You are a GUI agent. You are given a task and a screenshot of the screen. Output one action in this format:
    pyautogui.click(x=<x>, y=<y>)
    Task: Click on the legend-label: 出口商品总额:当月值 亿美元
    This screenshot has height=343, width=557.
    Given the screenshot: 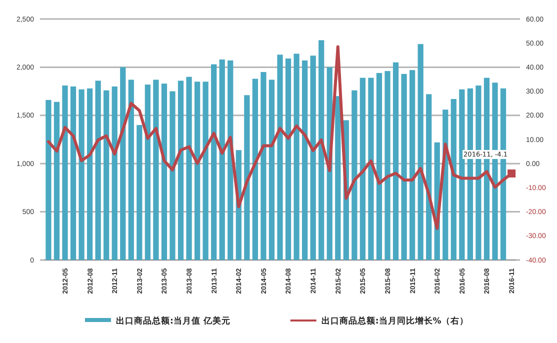 What is the action you would take?
    pyautogui.click(x=173, y=321)
    